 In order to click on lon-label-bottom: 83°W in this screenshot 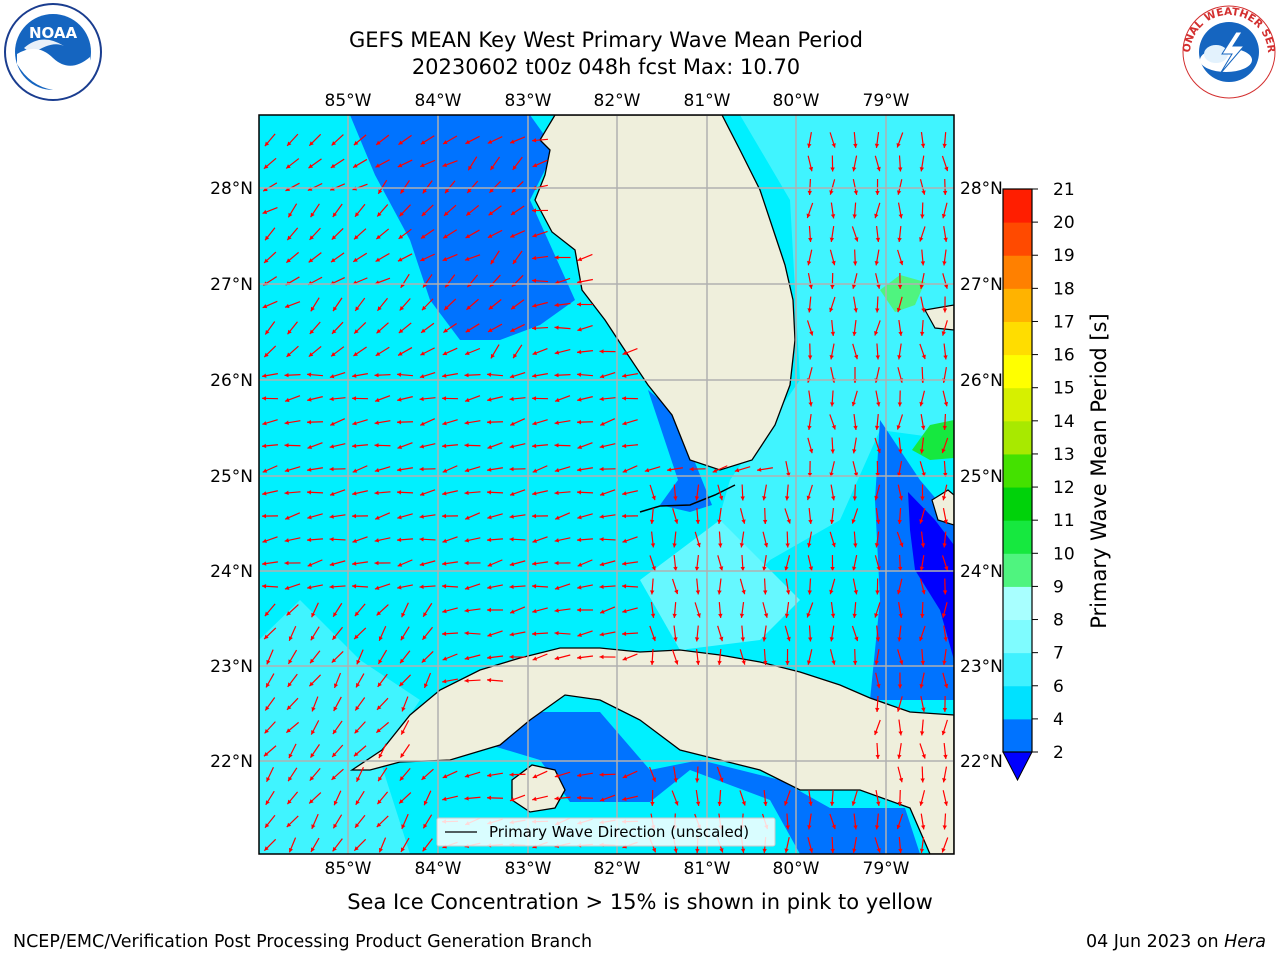, I will do `click(528, 869)`.